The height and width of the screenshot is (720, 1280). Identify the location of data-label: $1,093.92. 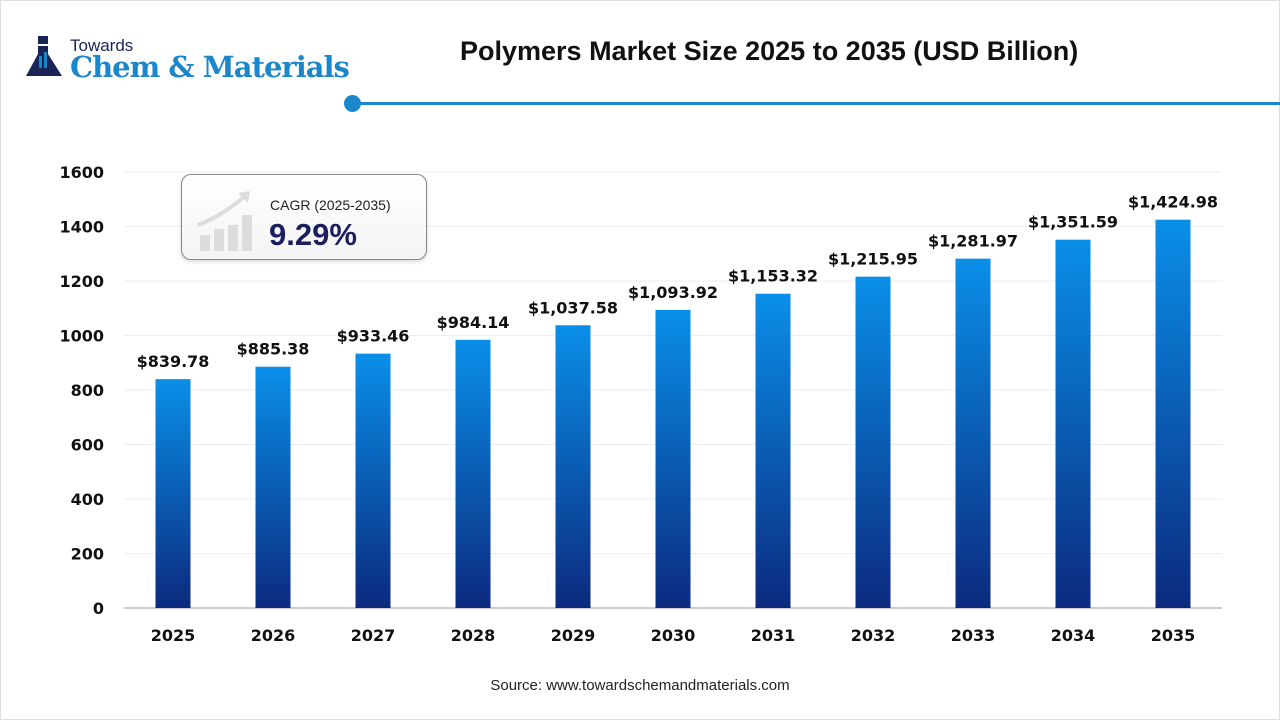
(673, 292).